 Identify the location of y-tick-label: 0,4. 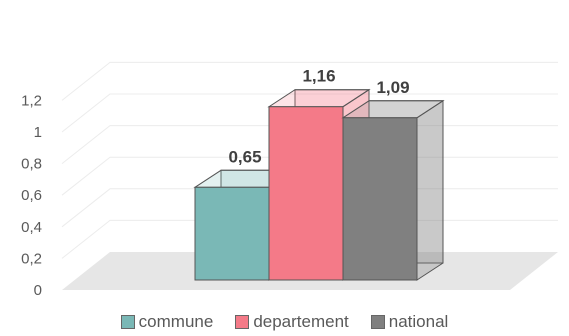
(31, 227).